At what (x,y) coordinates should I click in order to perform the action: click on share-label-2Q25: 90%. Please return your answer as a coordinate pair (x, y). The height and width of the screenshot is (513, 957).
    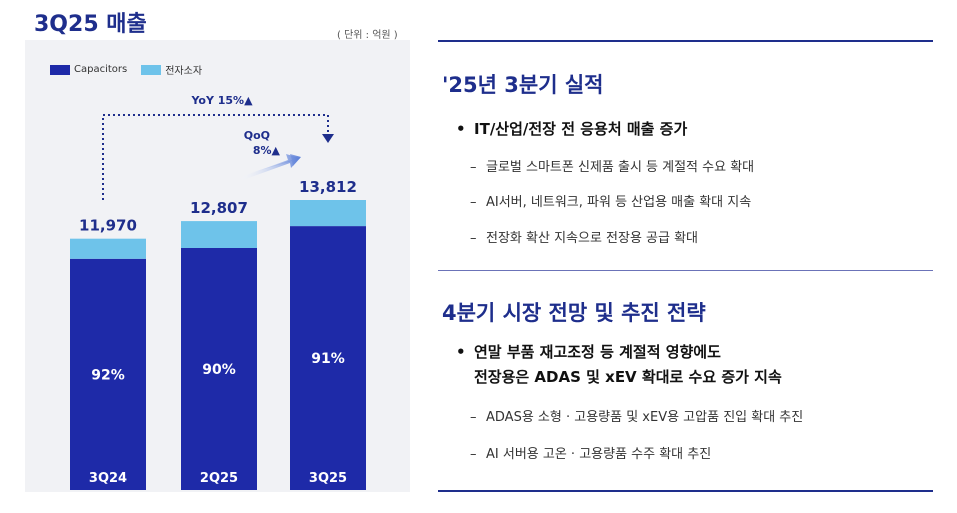
    Looking at the image, I should click on (219, 370).